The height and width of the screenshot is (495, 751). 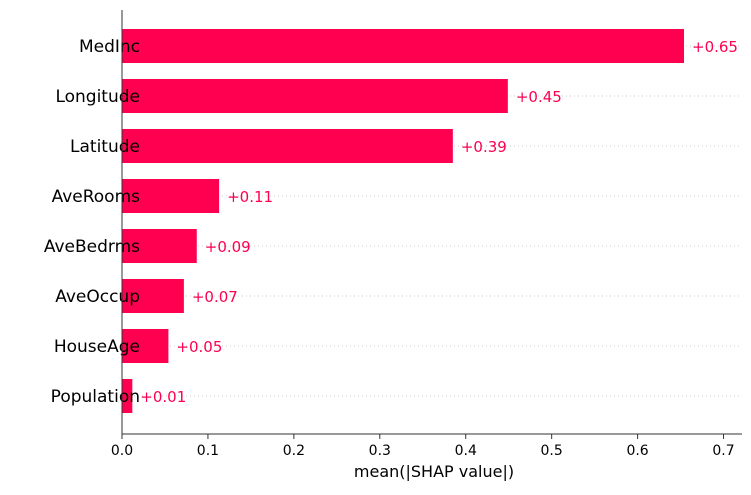 I want to click on bar-latitude, so click(x=287, y=146).